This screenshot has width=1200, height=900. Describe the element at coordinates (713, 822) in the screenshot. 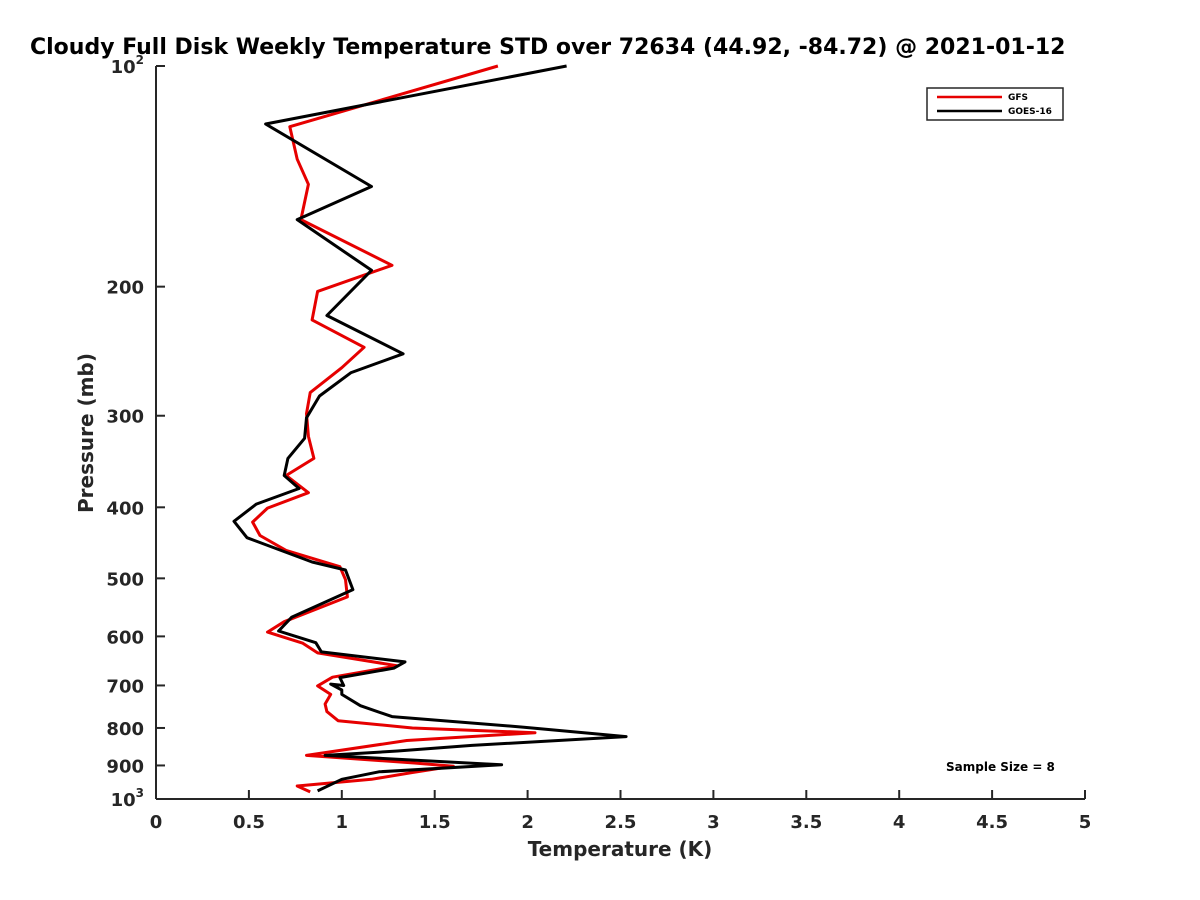

I see `x-tick-label: 3` at that location.